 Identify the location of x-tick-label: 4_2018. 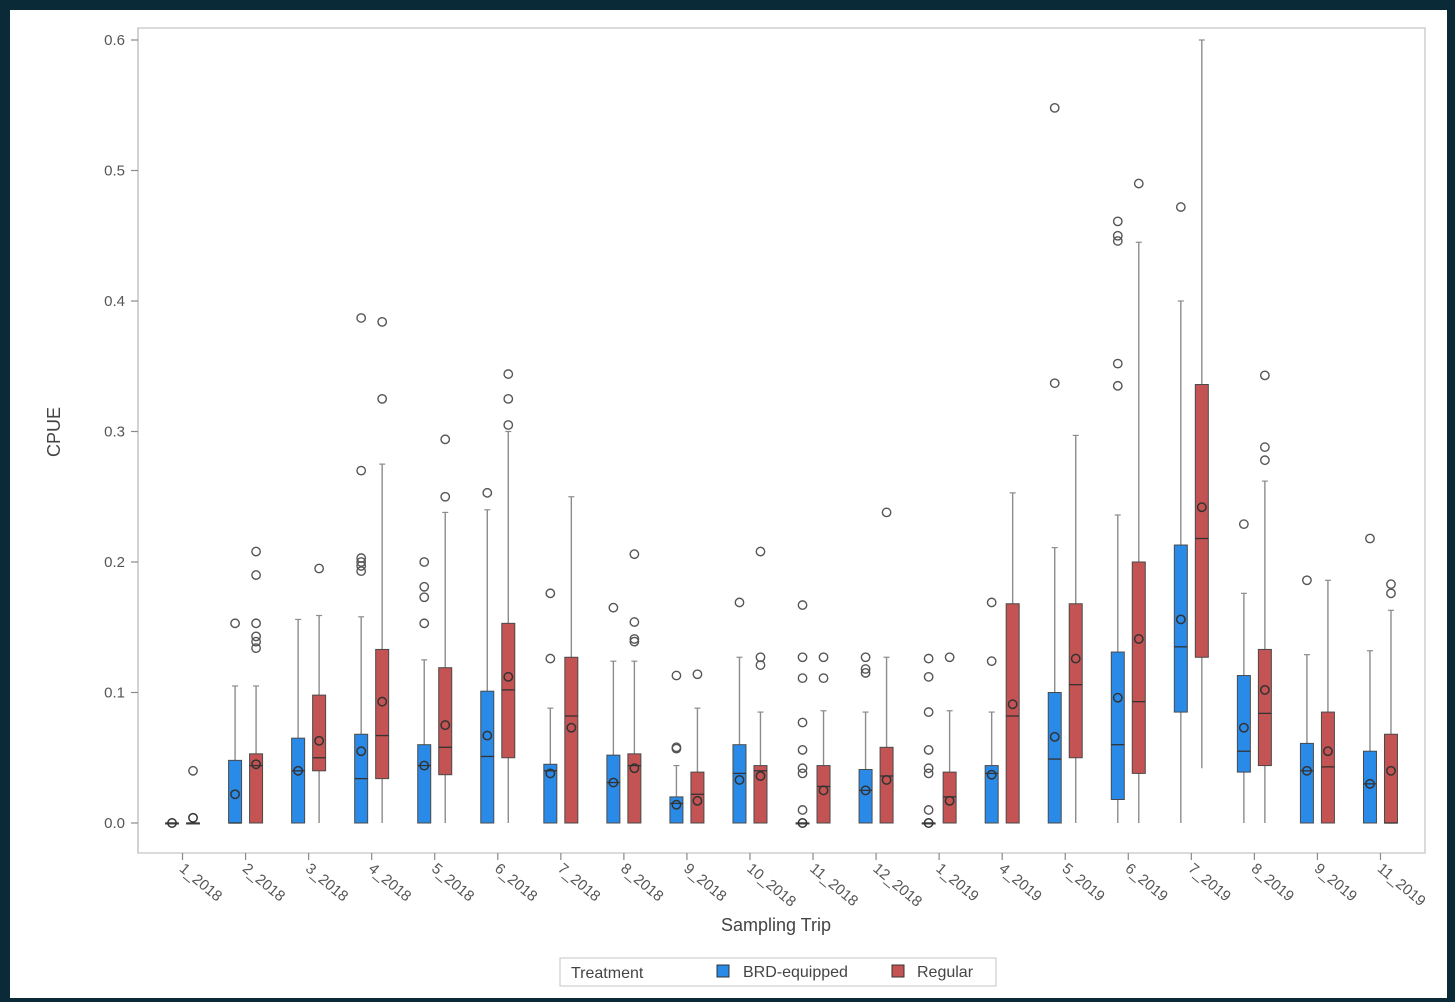
(389, 882).